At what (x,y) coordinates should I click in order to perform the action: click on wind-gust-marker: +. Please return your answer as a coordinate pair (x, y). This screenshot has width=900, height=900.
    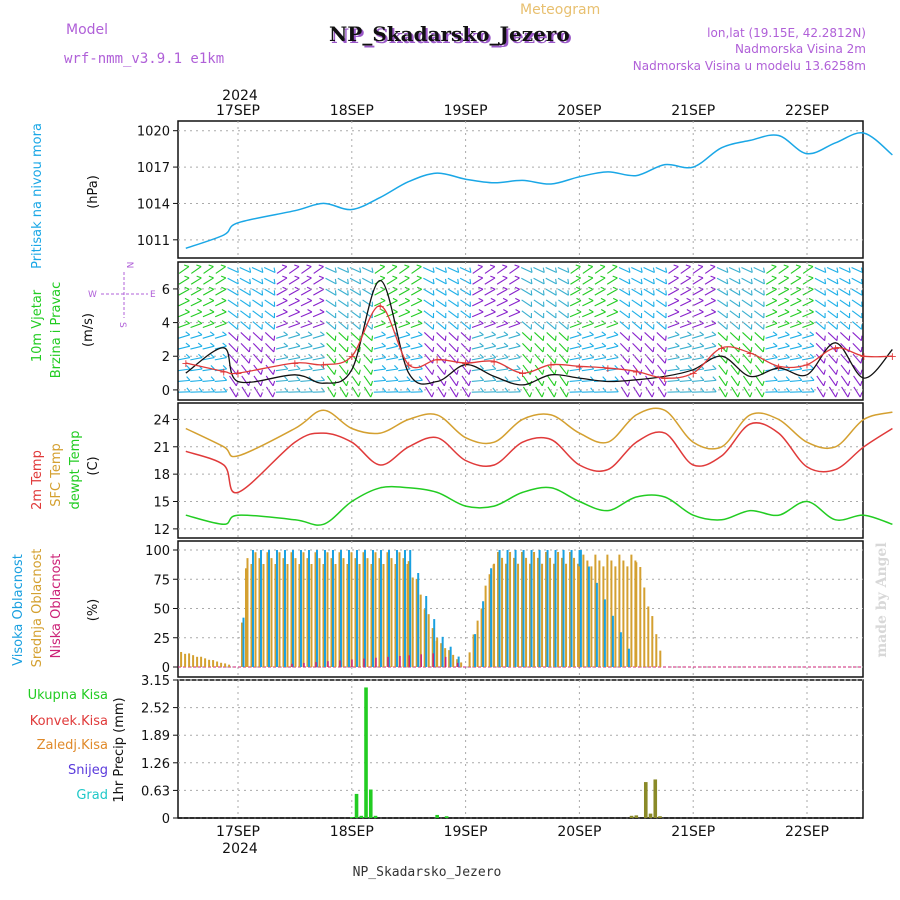
    Looking at the image, I should click on (408, 365).